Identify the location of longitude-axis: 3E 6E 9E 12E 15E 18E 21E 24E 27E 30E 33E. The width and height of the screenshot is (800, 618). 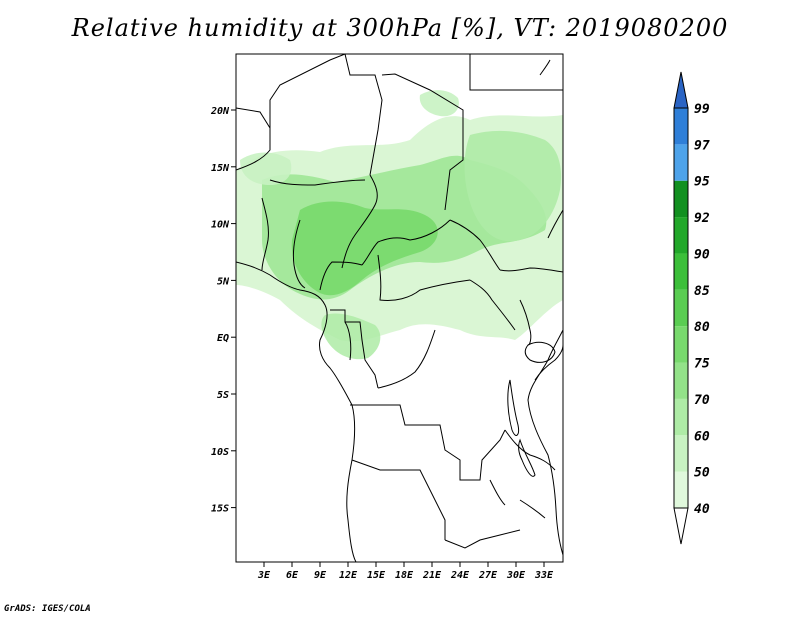
(405, 571).